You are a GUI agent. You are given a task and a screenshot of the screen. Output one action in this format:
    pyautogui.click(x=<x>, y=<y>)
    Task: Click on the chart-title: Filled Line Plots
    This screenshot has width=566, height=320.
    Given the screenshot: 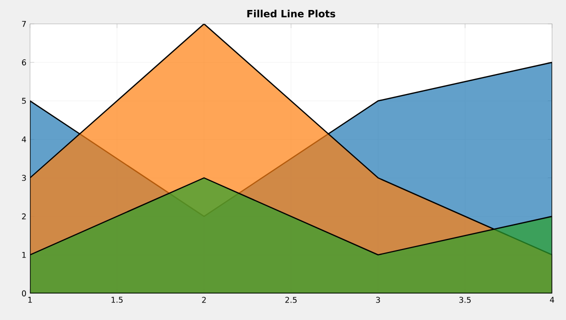 What is the action you would take?
    pyautogui.click(x=291, y=14)
    